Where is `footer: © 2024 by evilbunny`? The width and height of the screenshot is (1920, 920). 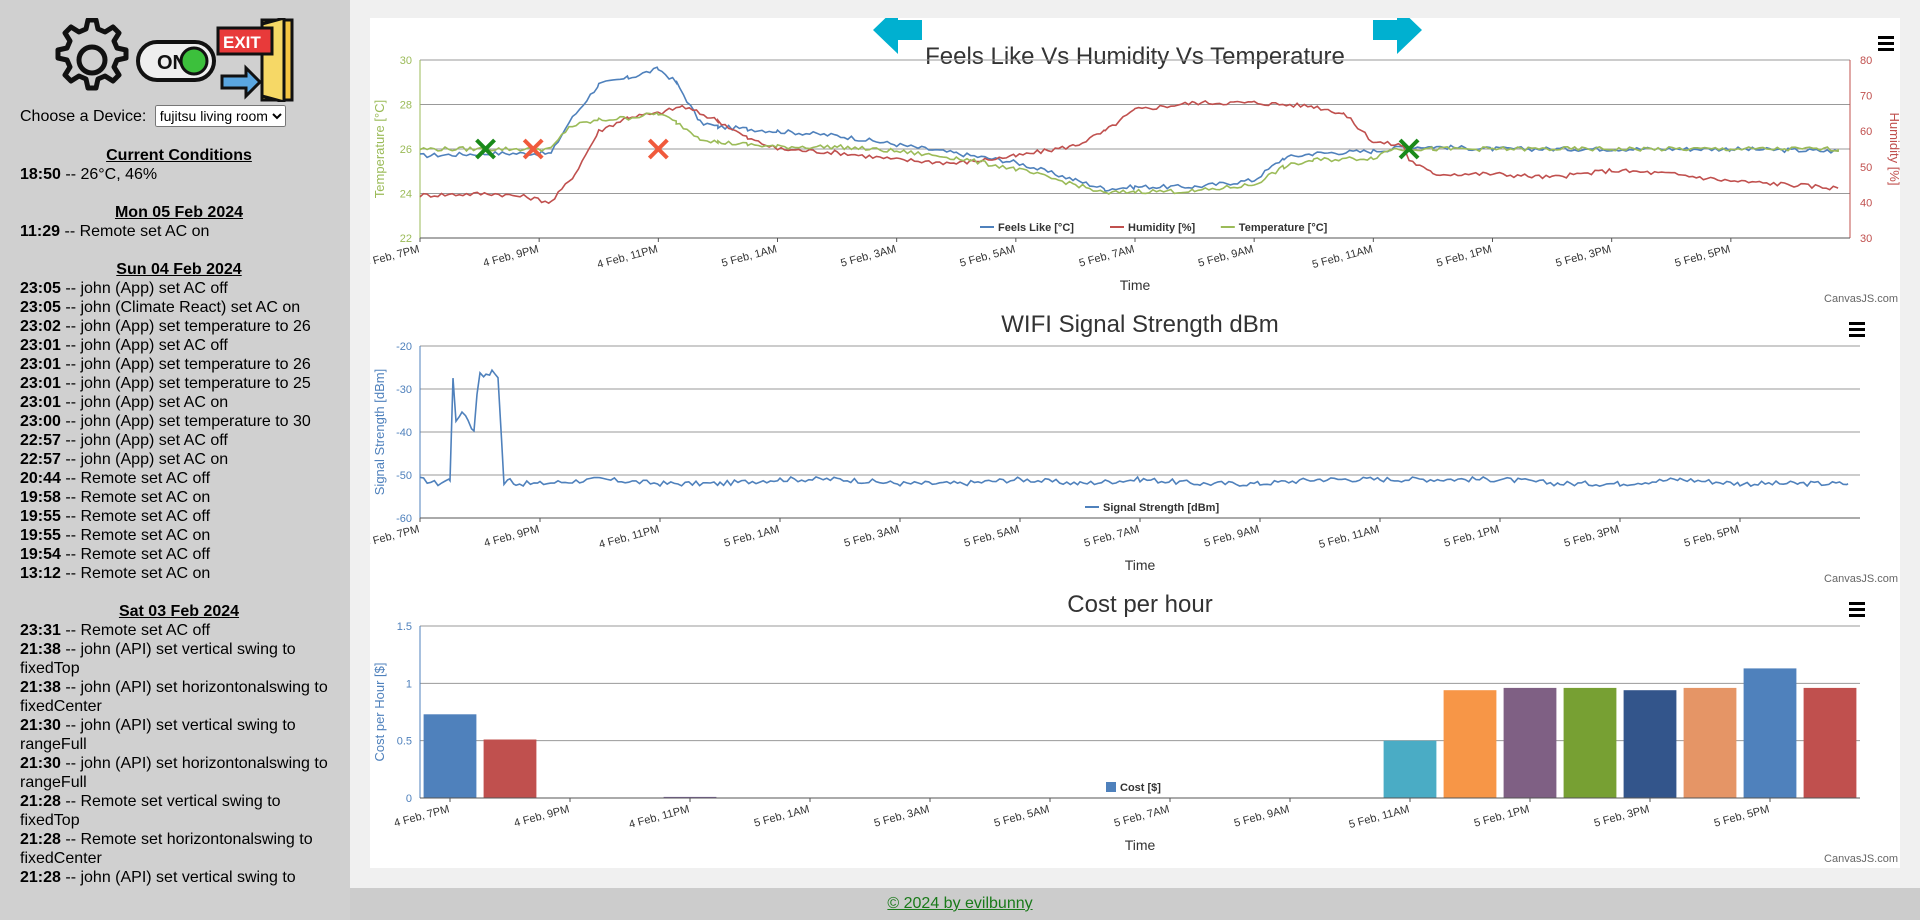 footer: © 2024 by evilbunny is located at coordinates (960, 904).